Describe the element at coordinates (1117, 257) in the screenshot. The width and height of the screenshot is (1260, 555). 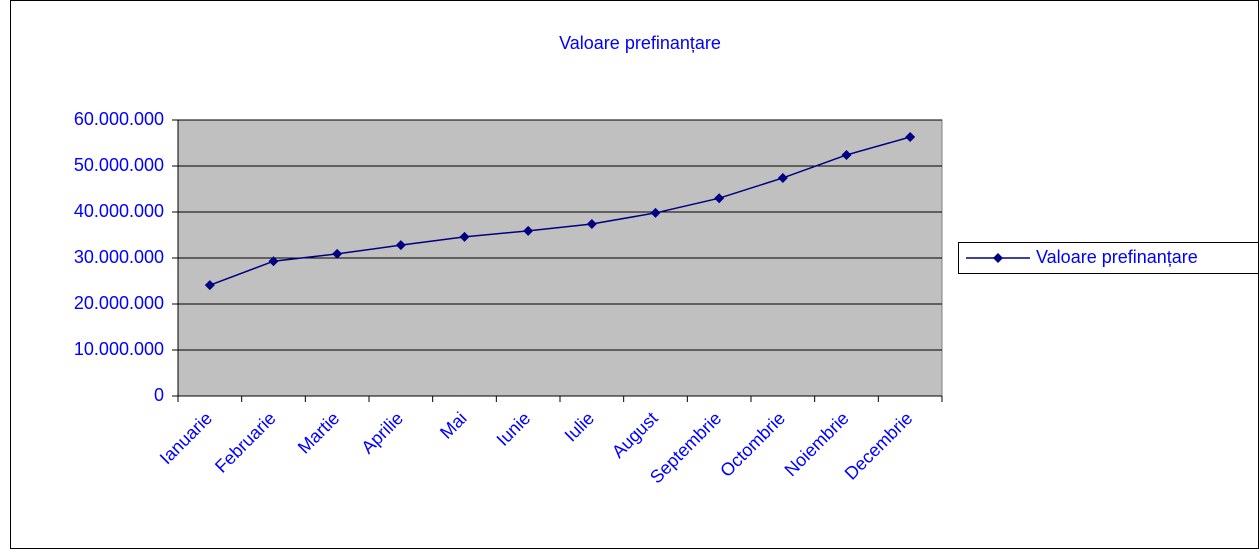
I see `legend-label: Valoare prefinanțare` at that location.